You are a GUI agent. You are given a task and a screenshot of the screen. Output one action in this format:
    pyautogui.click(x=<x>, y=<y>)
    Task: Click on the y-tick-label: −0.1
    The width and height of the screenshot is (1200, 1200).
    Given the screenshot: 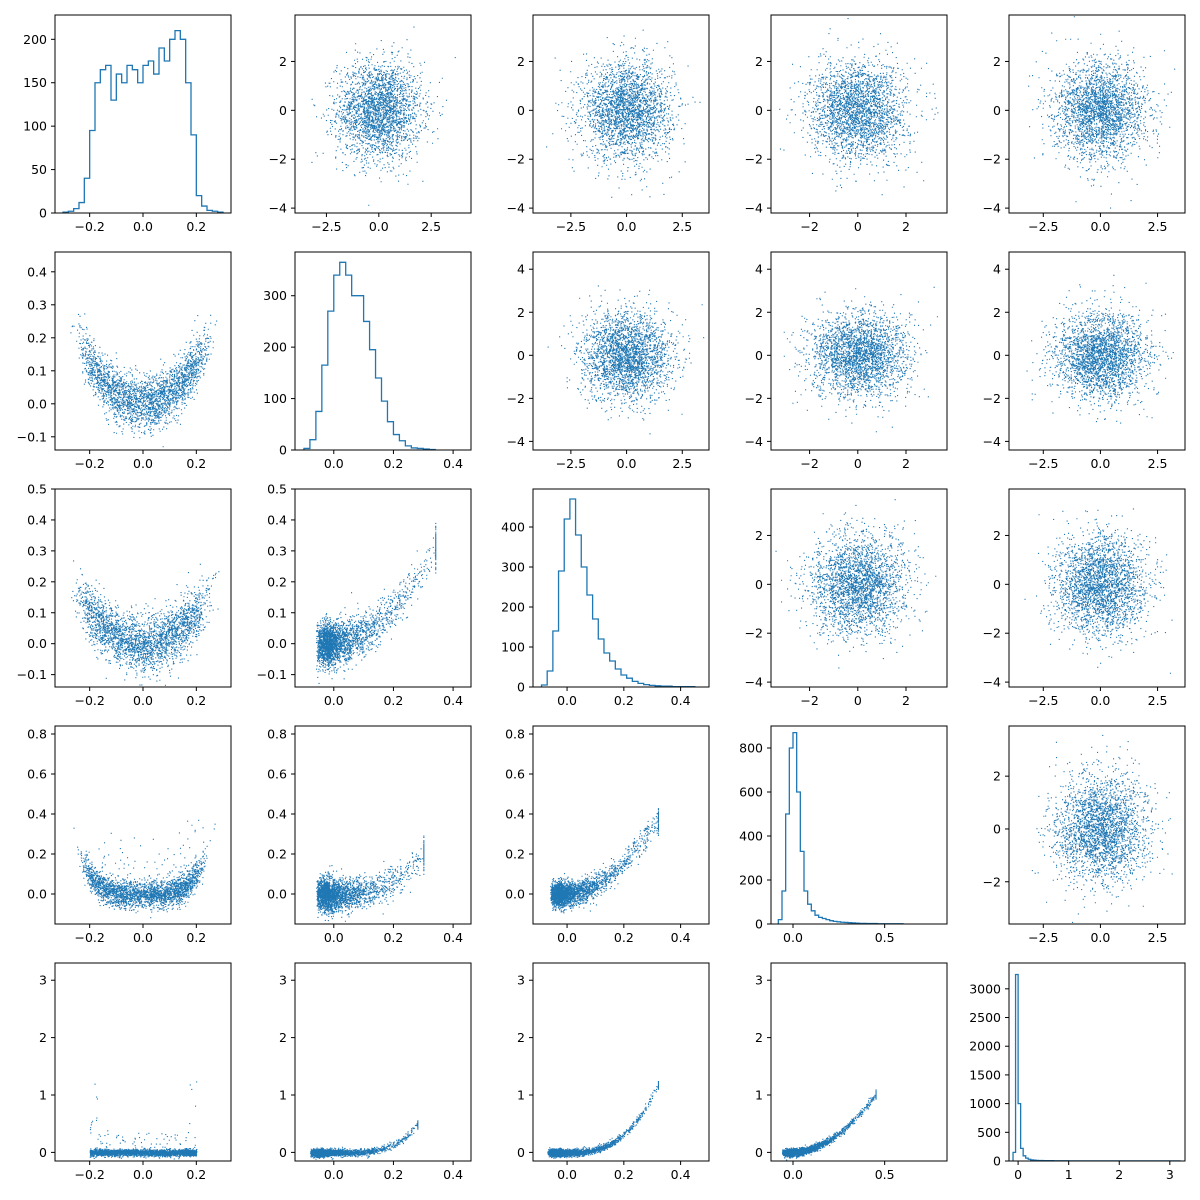 What is the action you would take?
    pyautogui.click(x=32, y=674)
    